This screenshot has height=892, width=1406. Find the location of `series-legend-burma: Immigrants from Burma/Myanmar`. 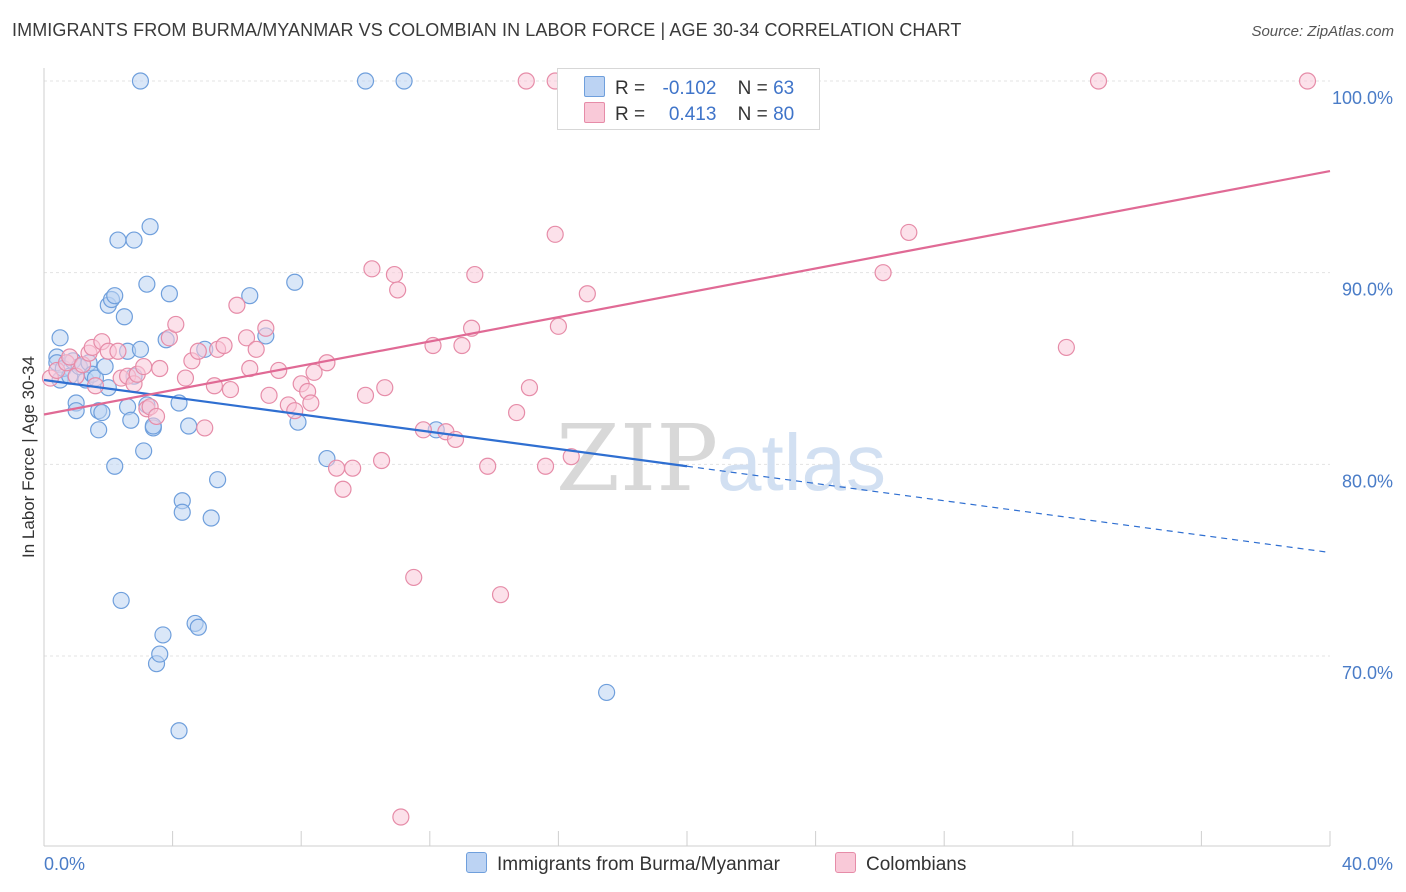

series-legend-burma: Immigrants from Burma/Myanmar is located at coordinates (623, 864).